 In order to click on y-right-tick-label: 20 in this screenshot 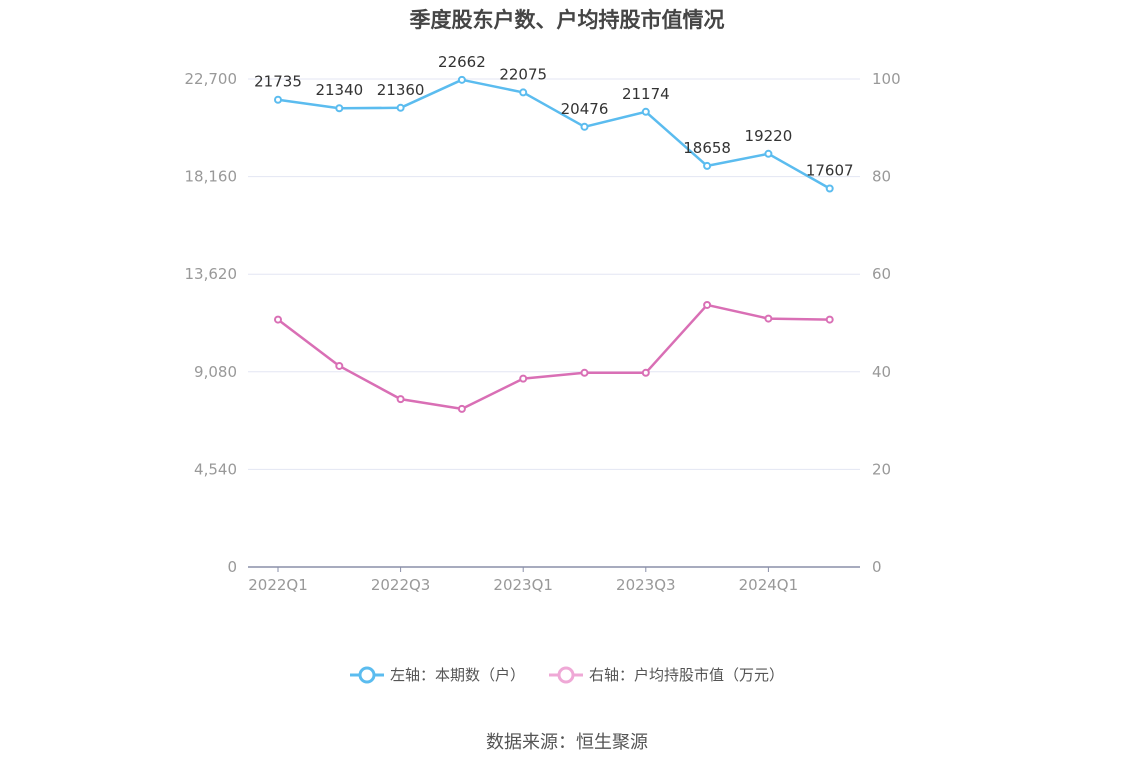, I will do `click(881, 469)`.